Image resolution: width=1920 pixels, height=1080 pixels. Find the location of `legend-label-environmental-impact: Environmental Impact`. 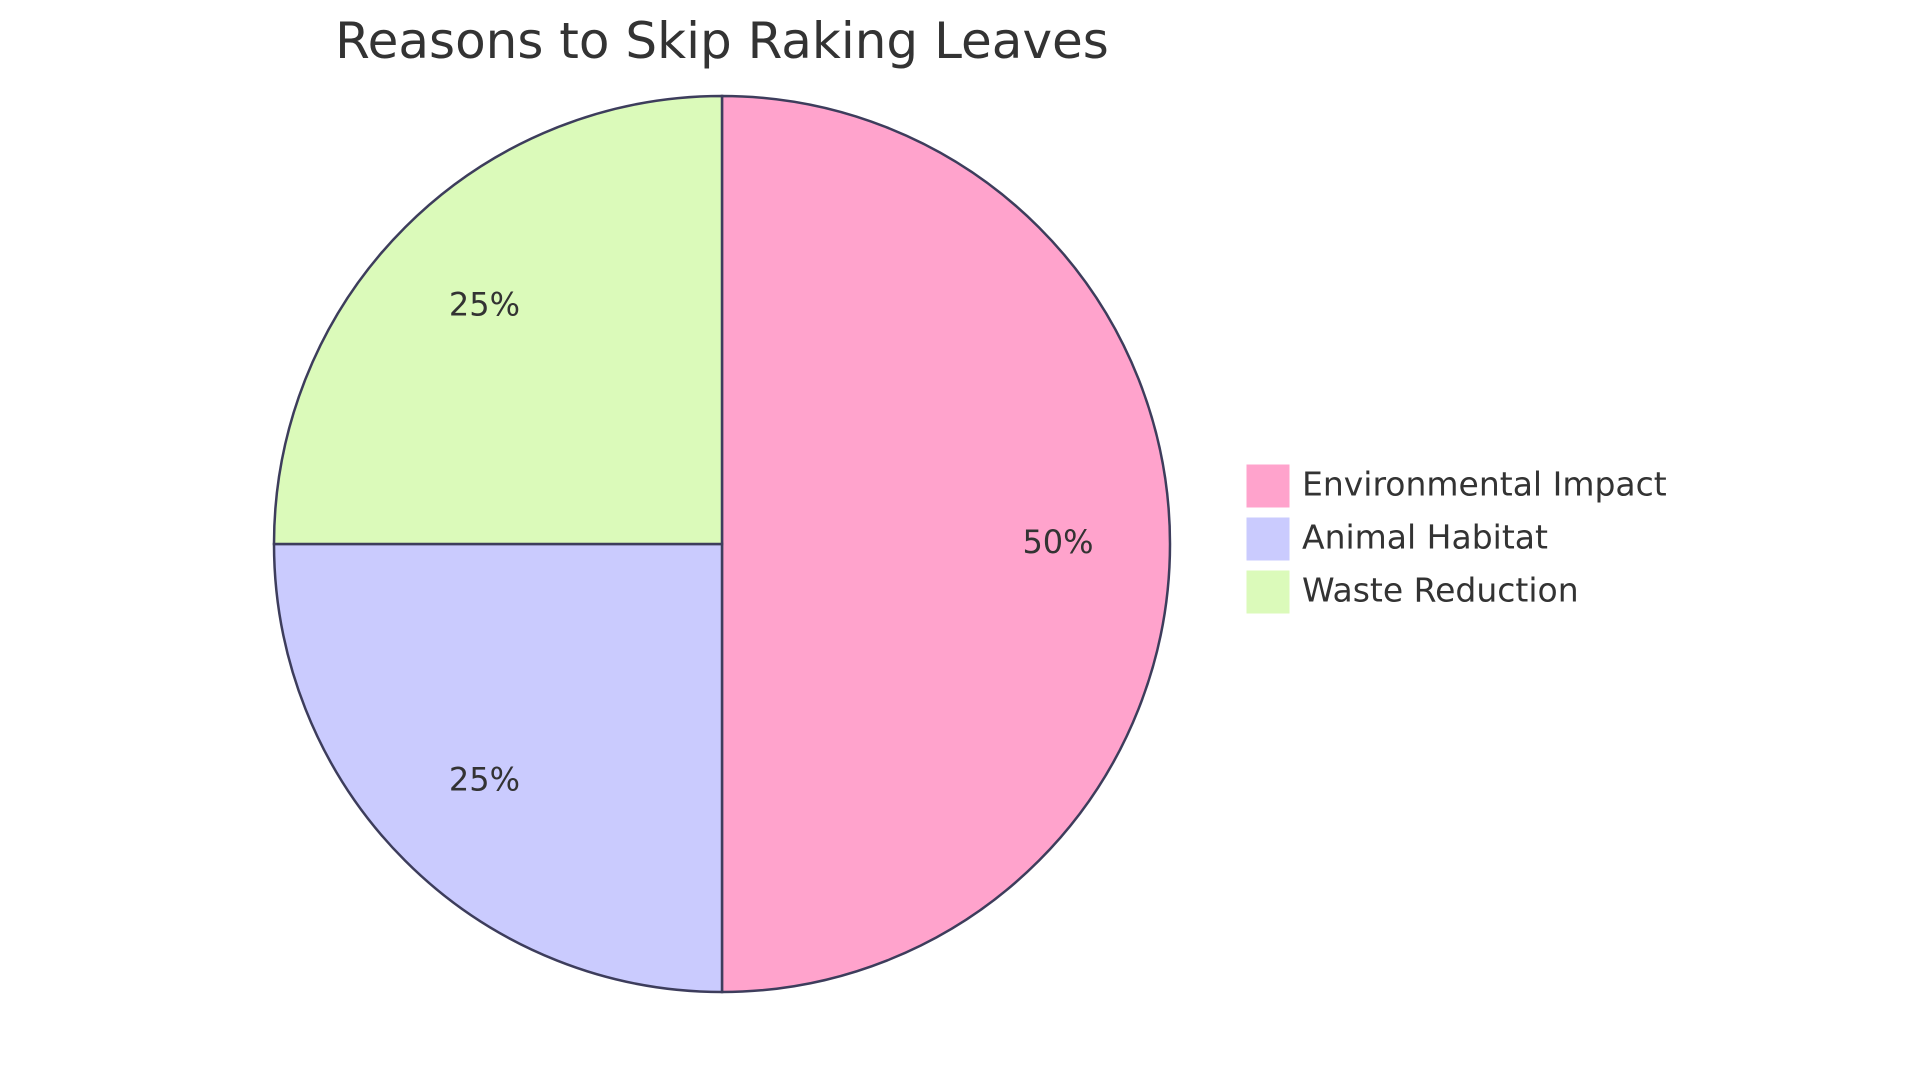

legend-label-environmental-impact: Environmental Impact is located at coordinates (1484, 484).